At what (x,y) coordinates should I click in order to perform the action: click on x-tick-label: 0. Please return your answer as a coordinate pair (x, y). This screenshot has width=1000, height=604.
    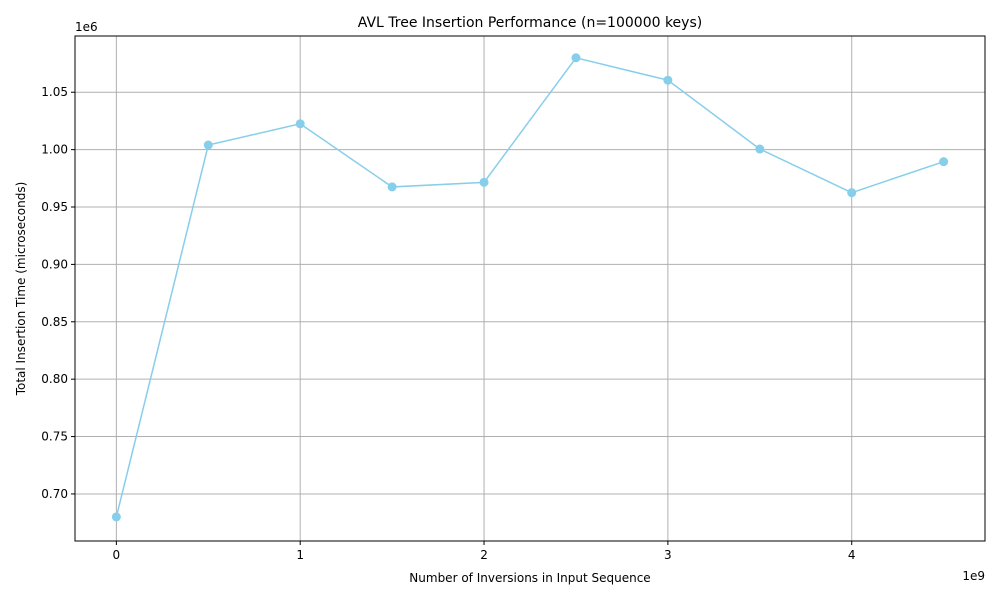
    Looking at the image, I should click on (117, 555).